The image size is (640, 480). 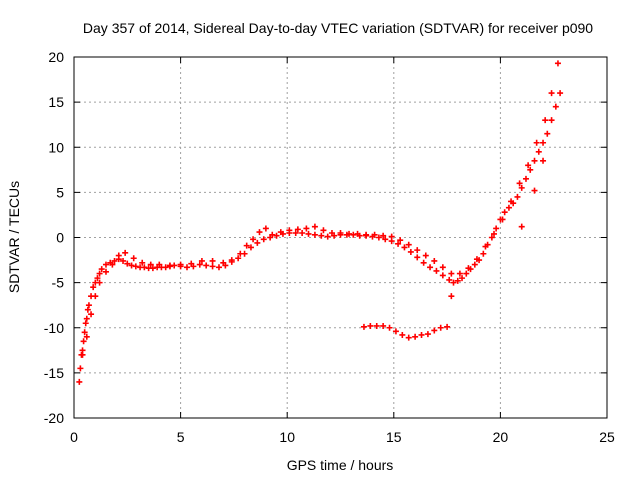 What do you see at coordinates (181, 437) in the screenshot?
I see `x-tick-label: 5` at bounding box center [181, 437].